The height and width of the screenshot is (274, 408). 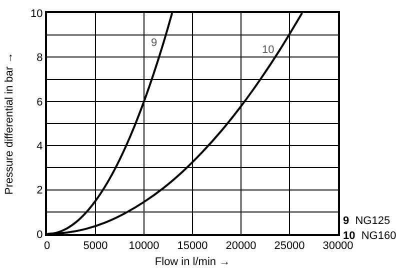 I want to click on x-tick-label: 25000, so click(x=289, y=246).